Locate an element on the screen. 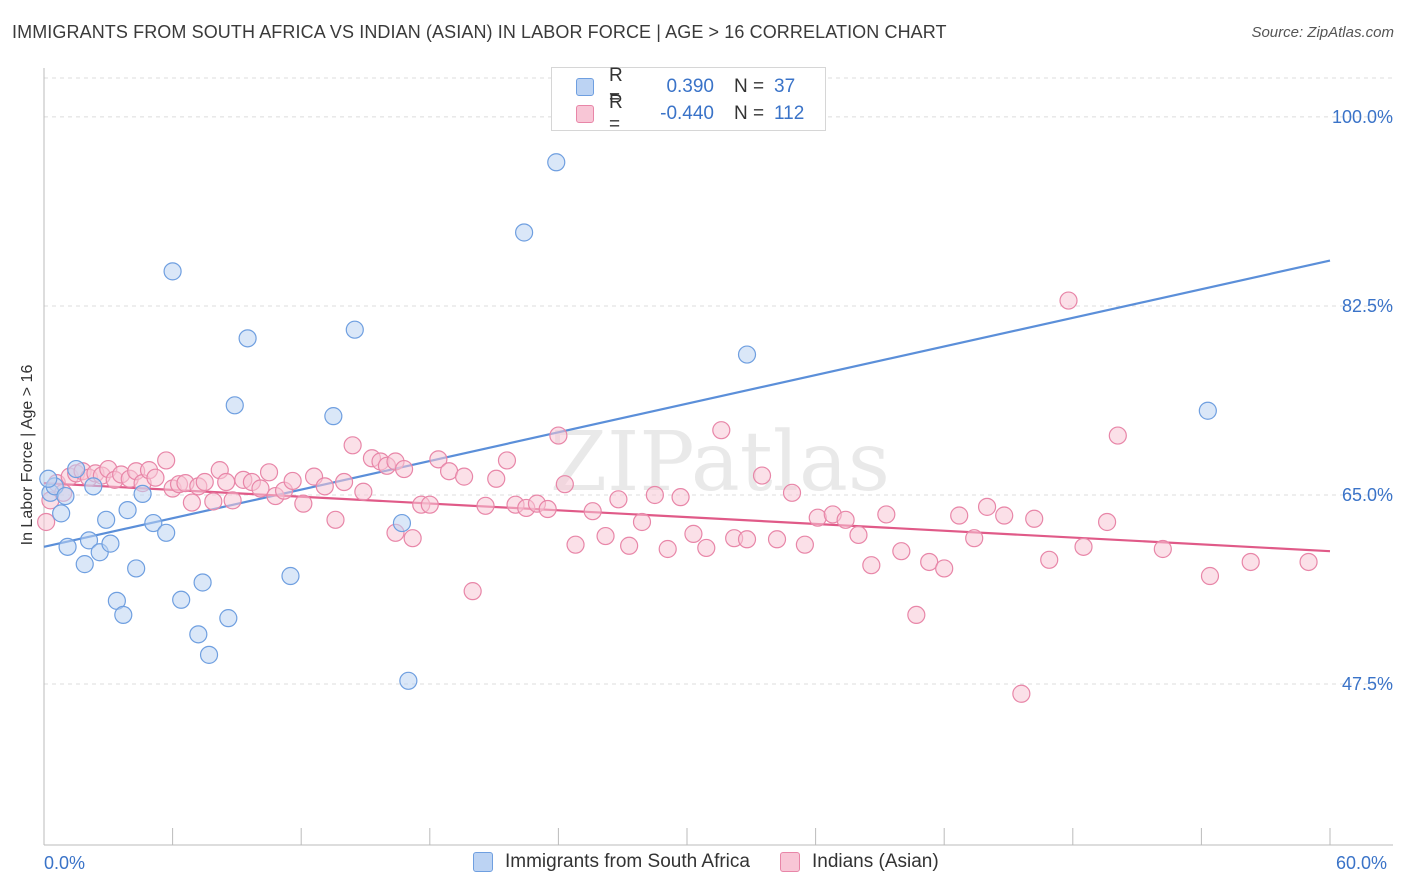 The image size is (1406, 892). legend-item-indians: Indians (Asian) is located at coordinates (859, 862).